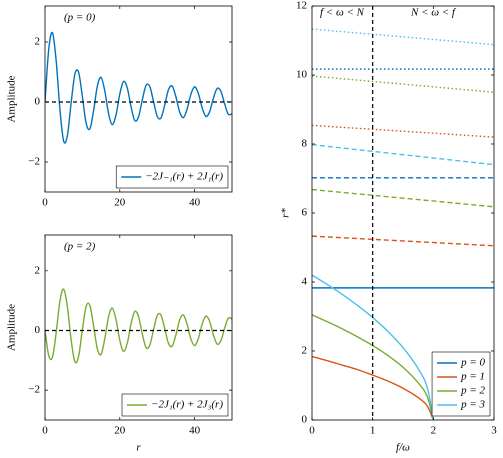 This screenshot has width=503, height=458. I want to click on x-axis-label: r, so click(138, 448).